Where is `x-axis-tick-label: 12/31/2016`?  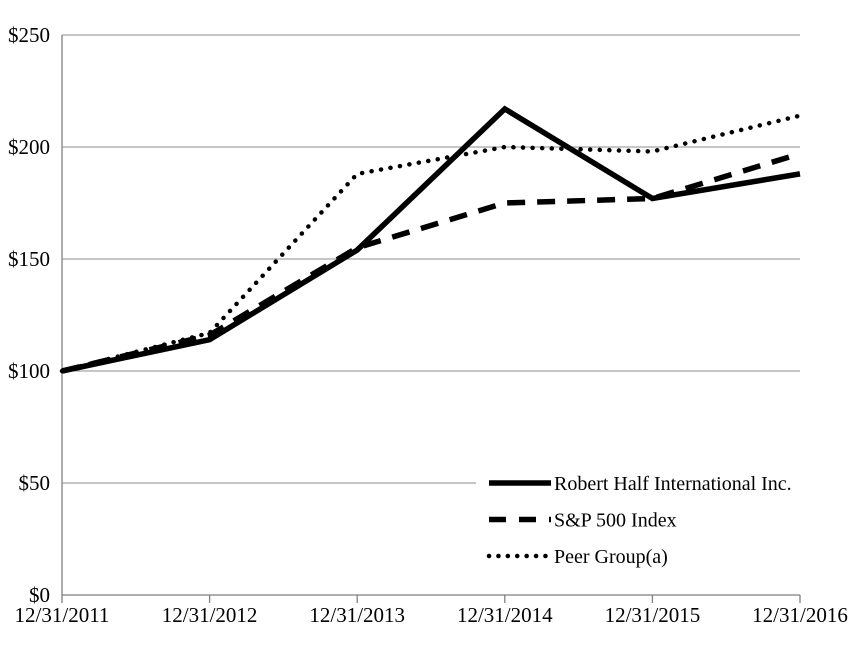
x-axis-tick-label: 12/31/2016 is located at coordinates (800, 615).